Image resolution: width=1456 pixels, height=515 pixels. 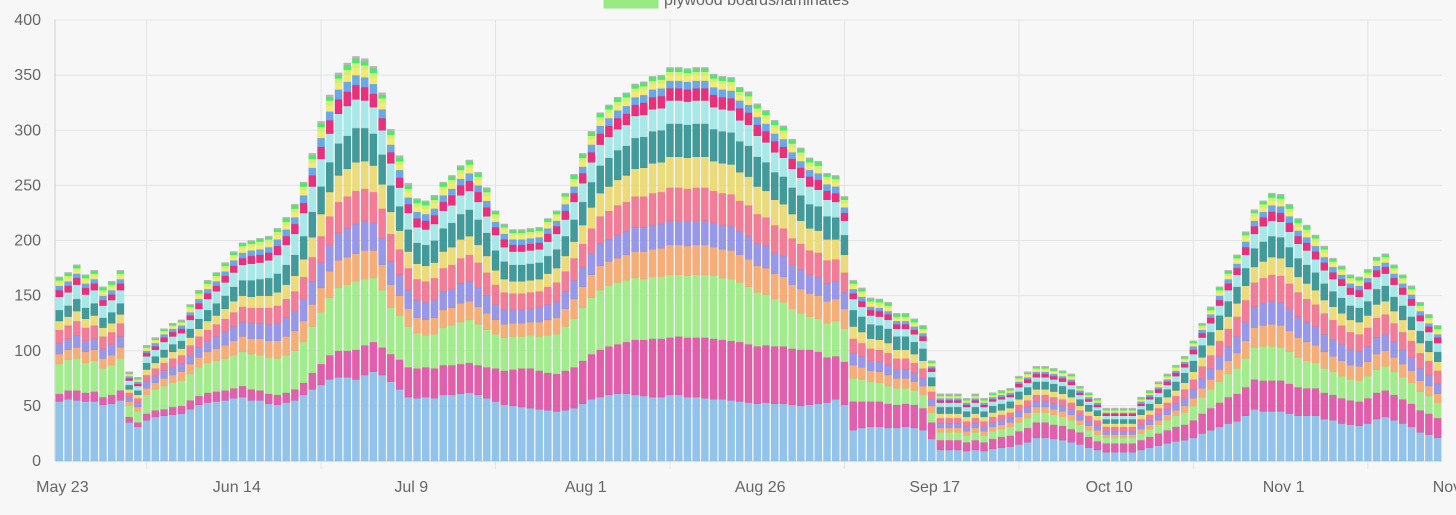 What do you see at coordinates (631, 4) in the screenshot?
I see `legend-swatch-plywood` at bounding box center [631, 4].